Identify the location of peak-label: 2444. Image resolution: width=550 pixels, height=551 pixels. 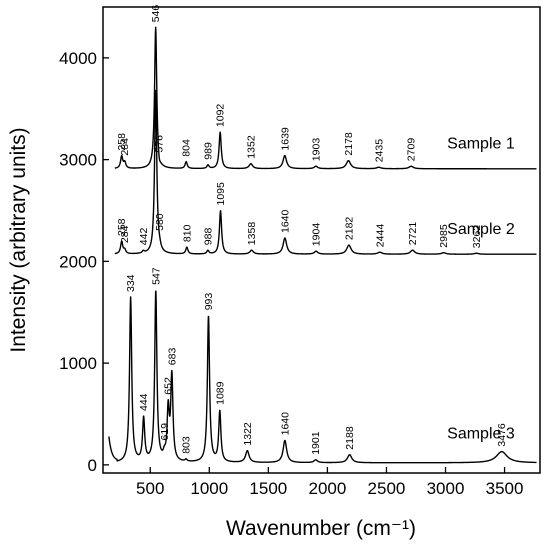
(380, 236).